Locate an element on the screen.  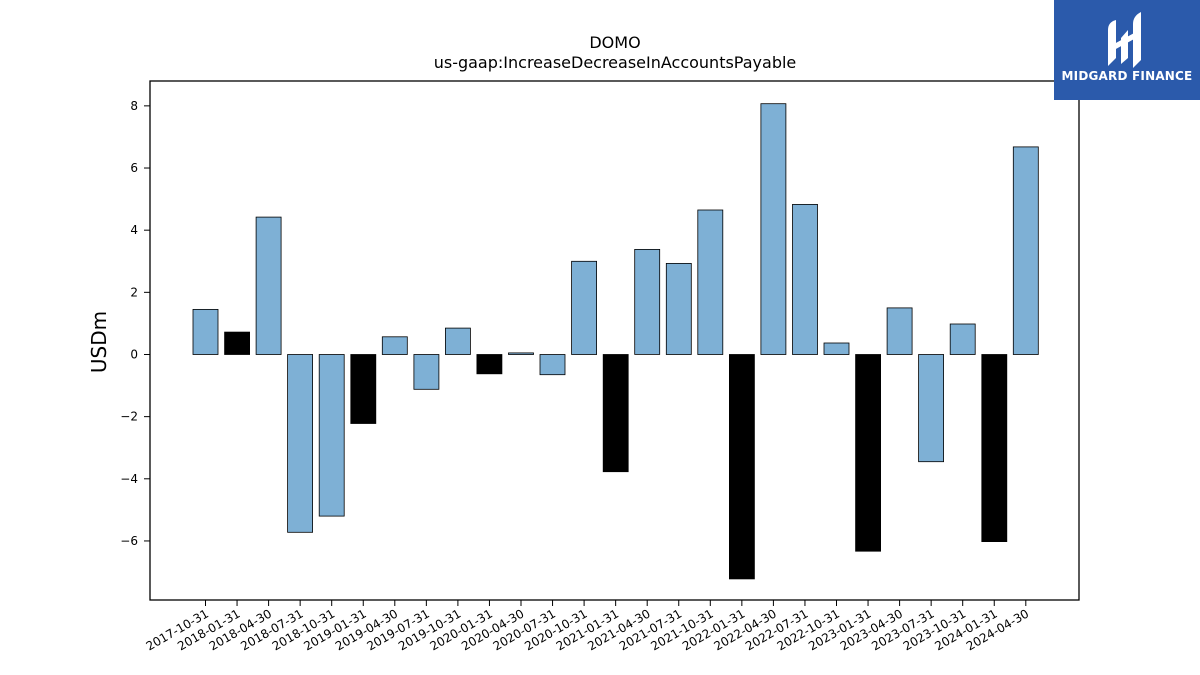
y-tick-label: −2 is located at coordinates (129, 417).